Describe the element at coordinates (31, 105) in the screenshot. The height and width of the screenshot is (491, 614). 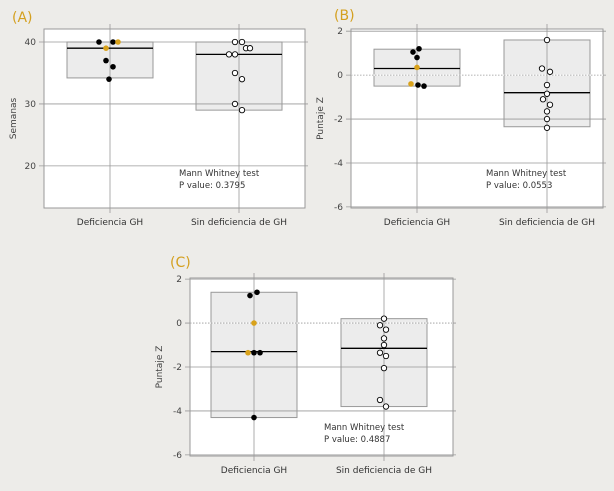
I see `y-tick-label: 30` at that location.